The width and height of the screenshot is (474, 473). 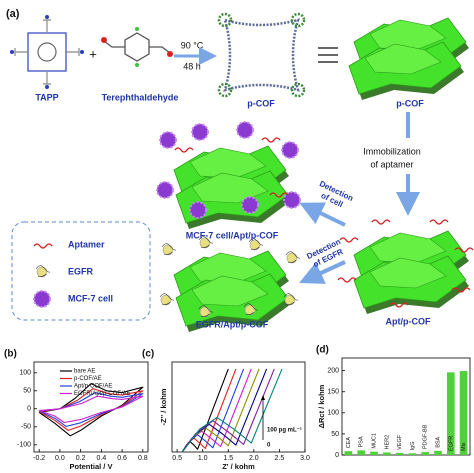 I want to click on panel-label: (c), so click(x=148, y=354).